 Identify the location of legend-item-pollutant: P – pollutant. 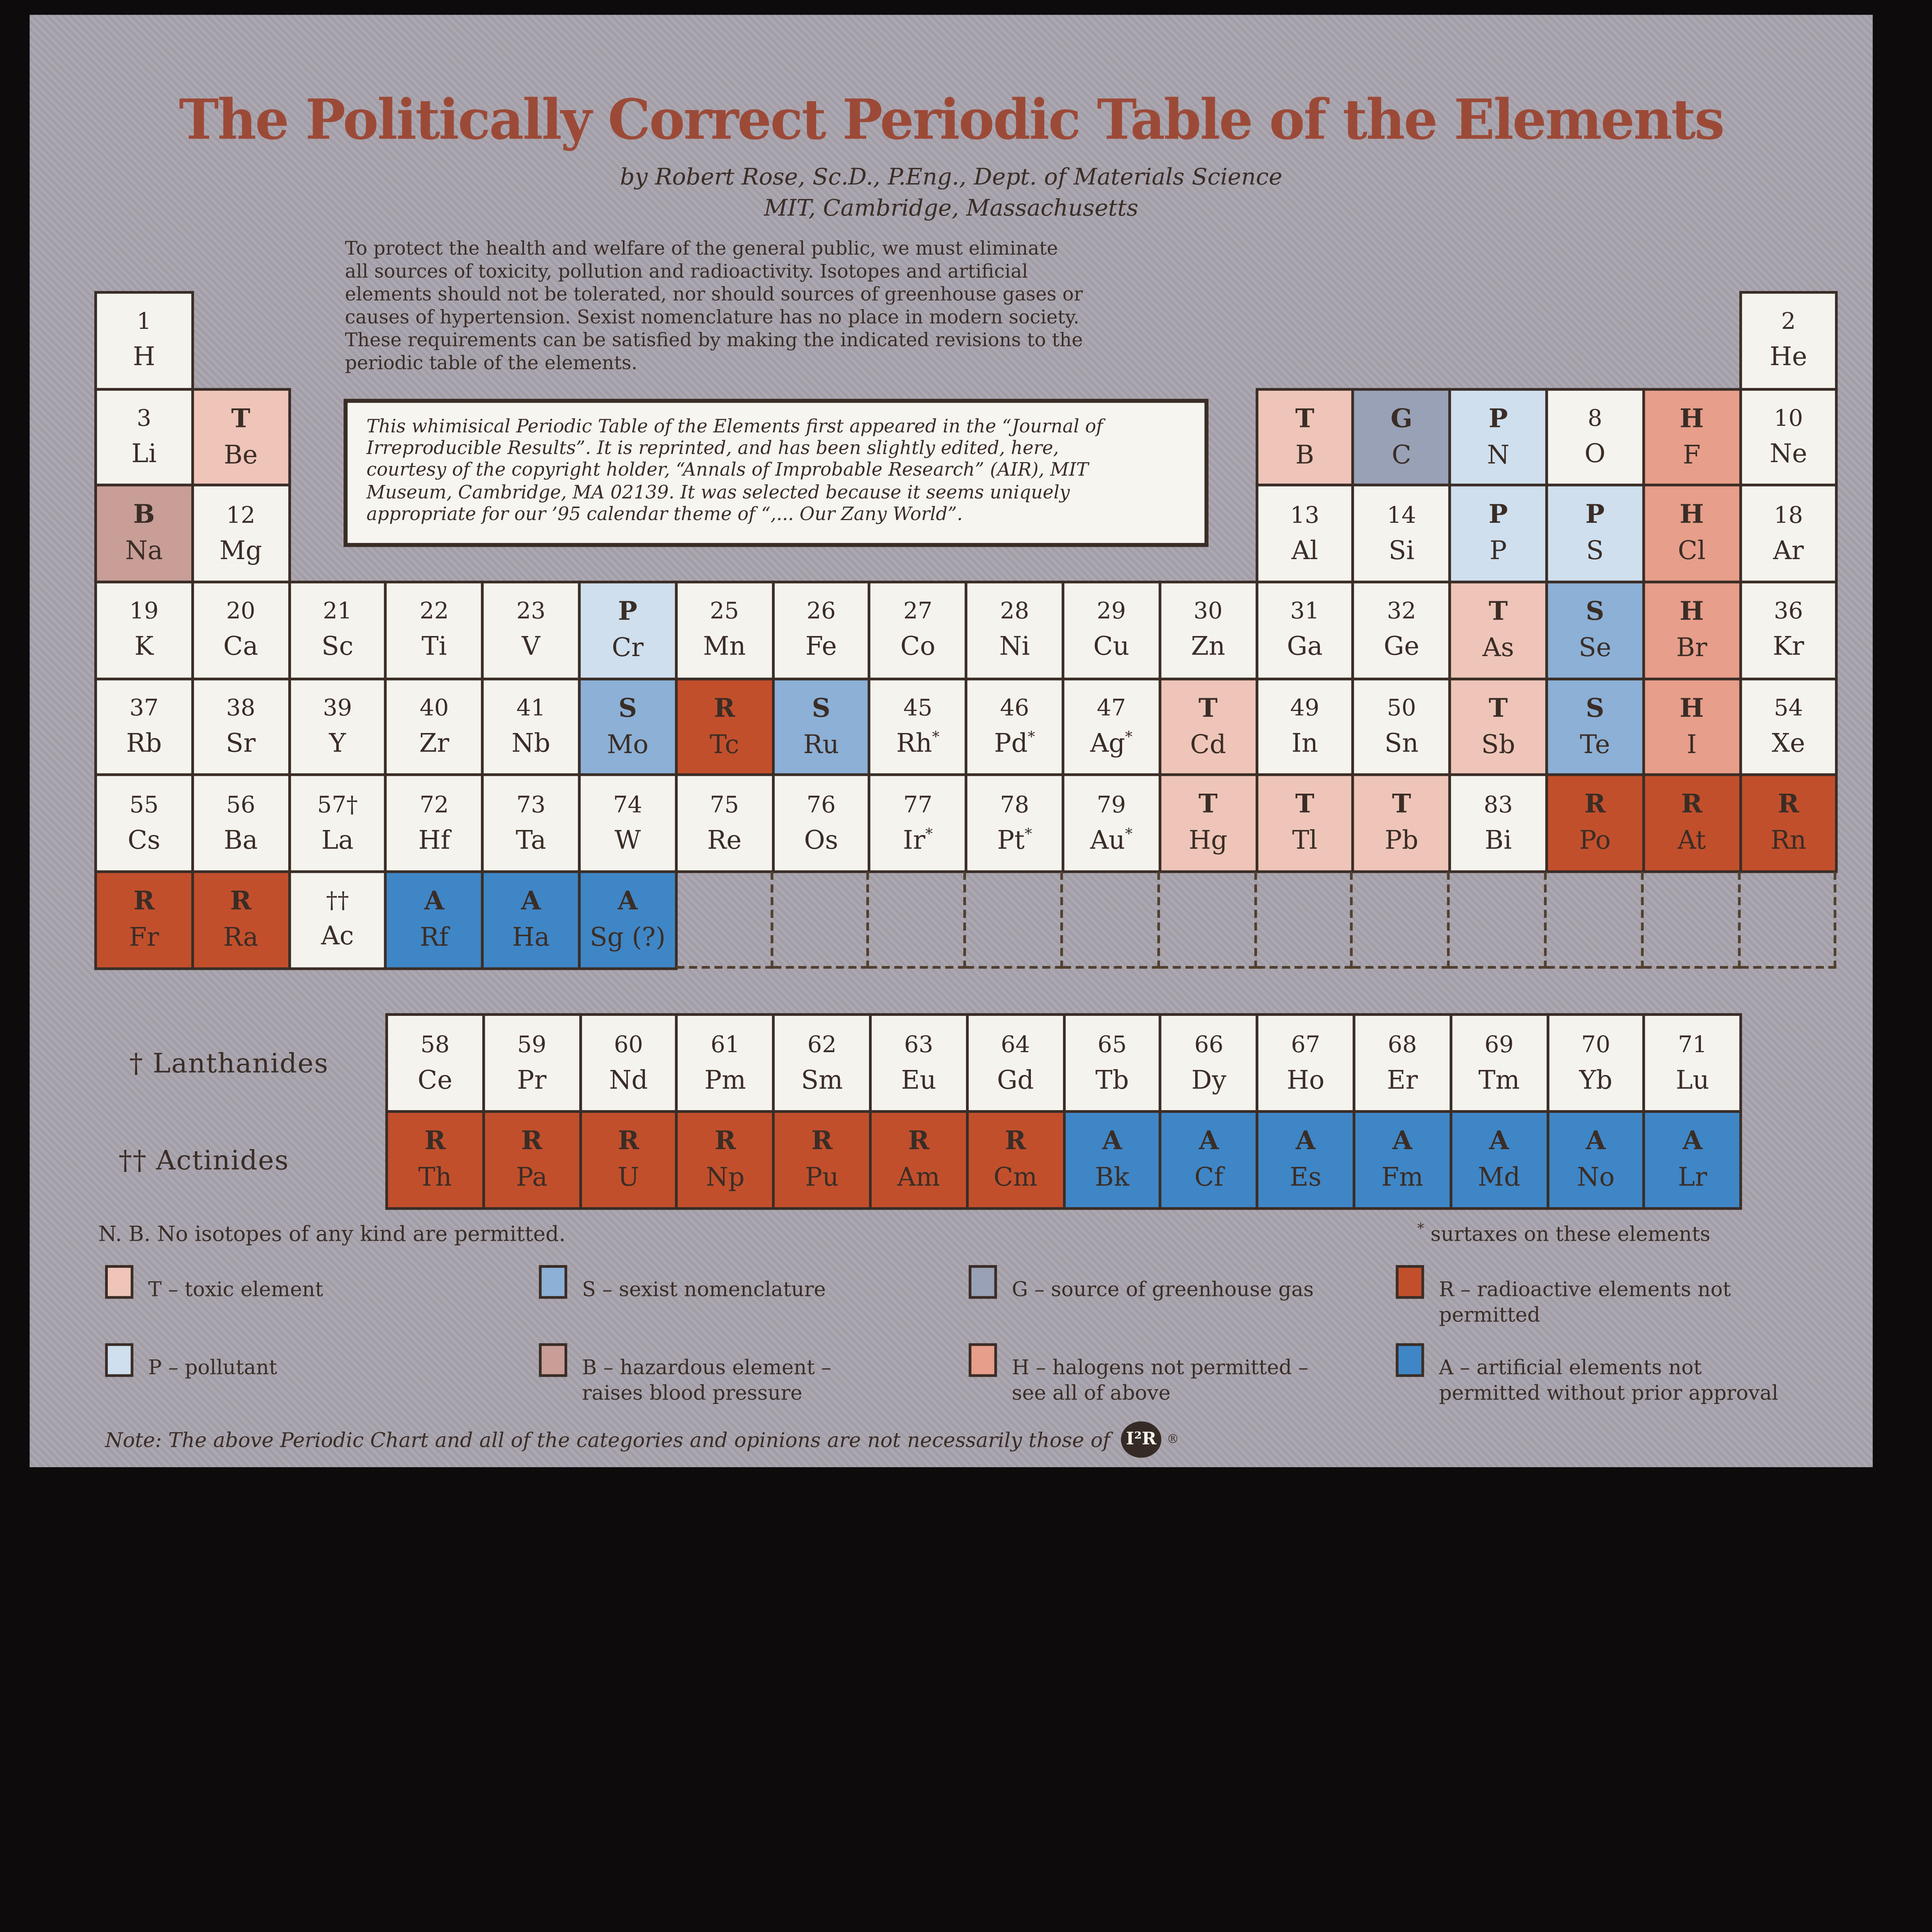
(191, 1362).